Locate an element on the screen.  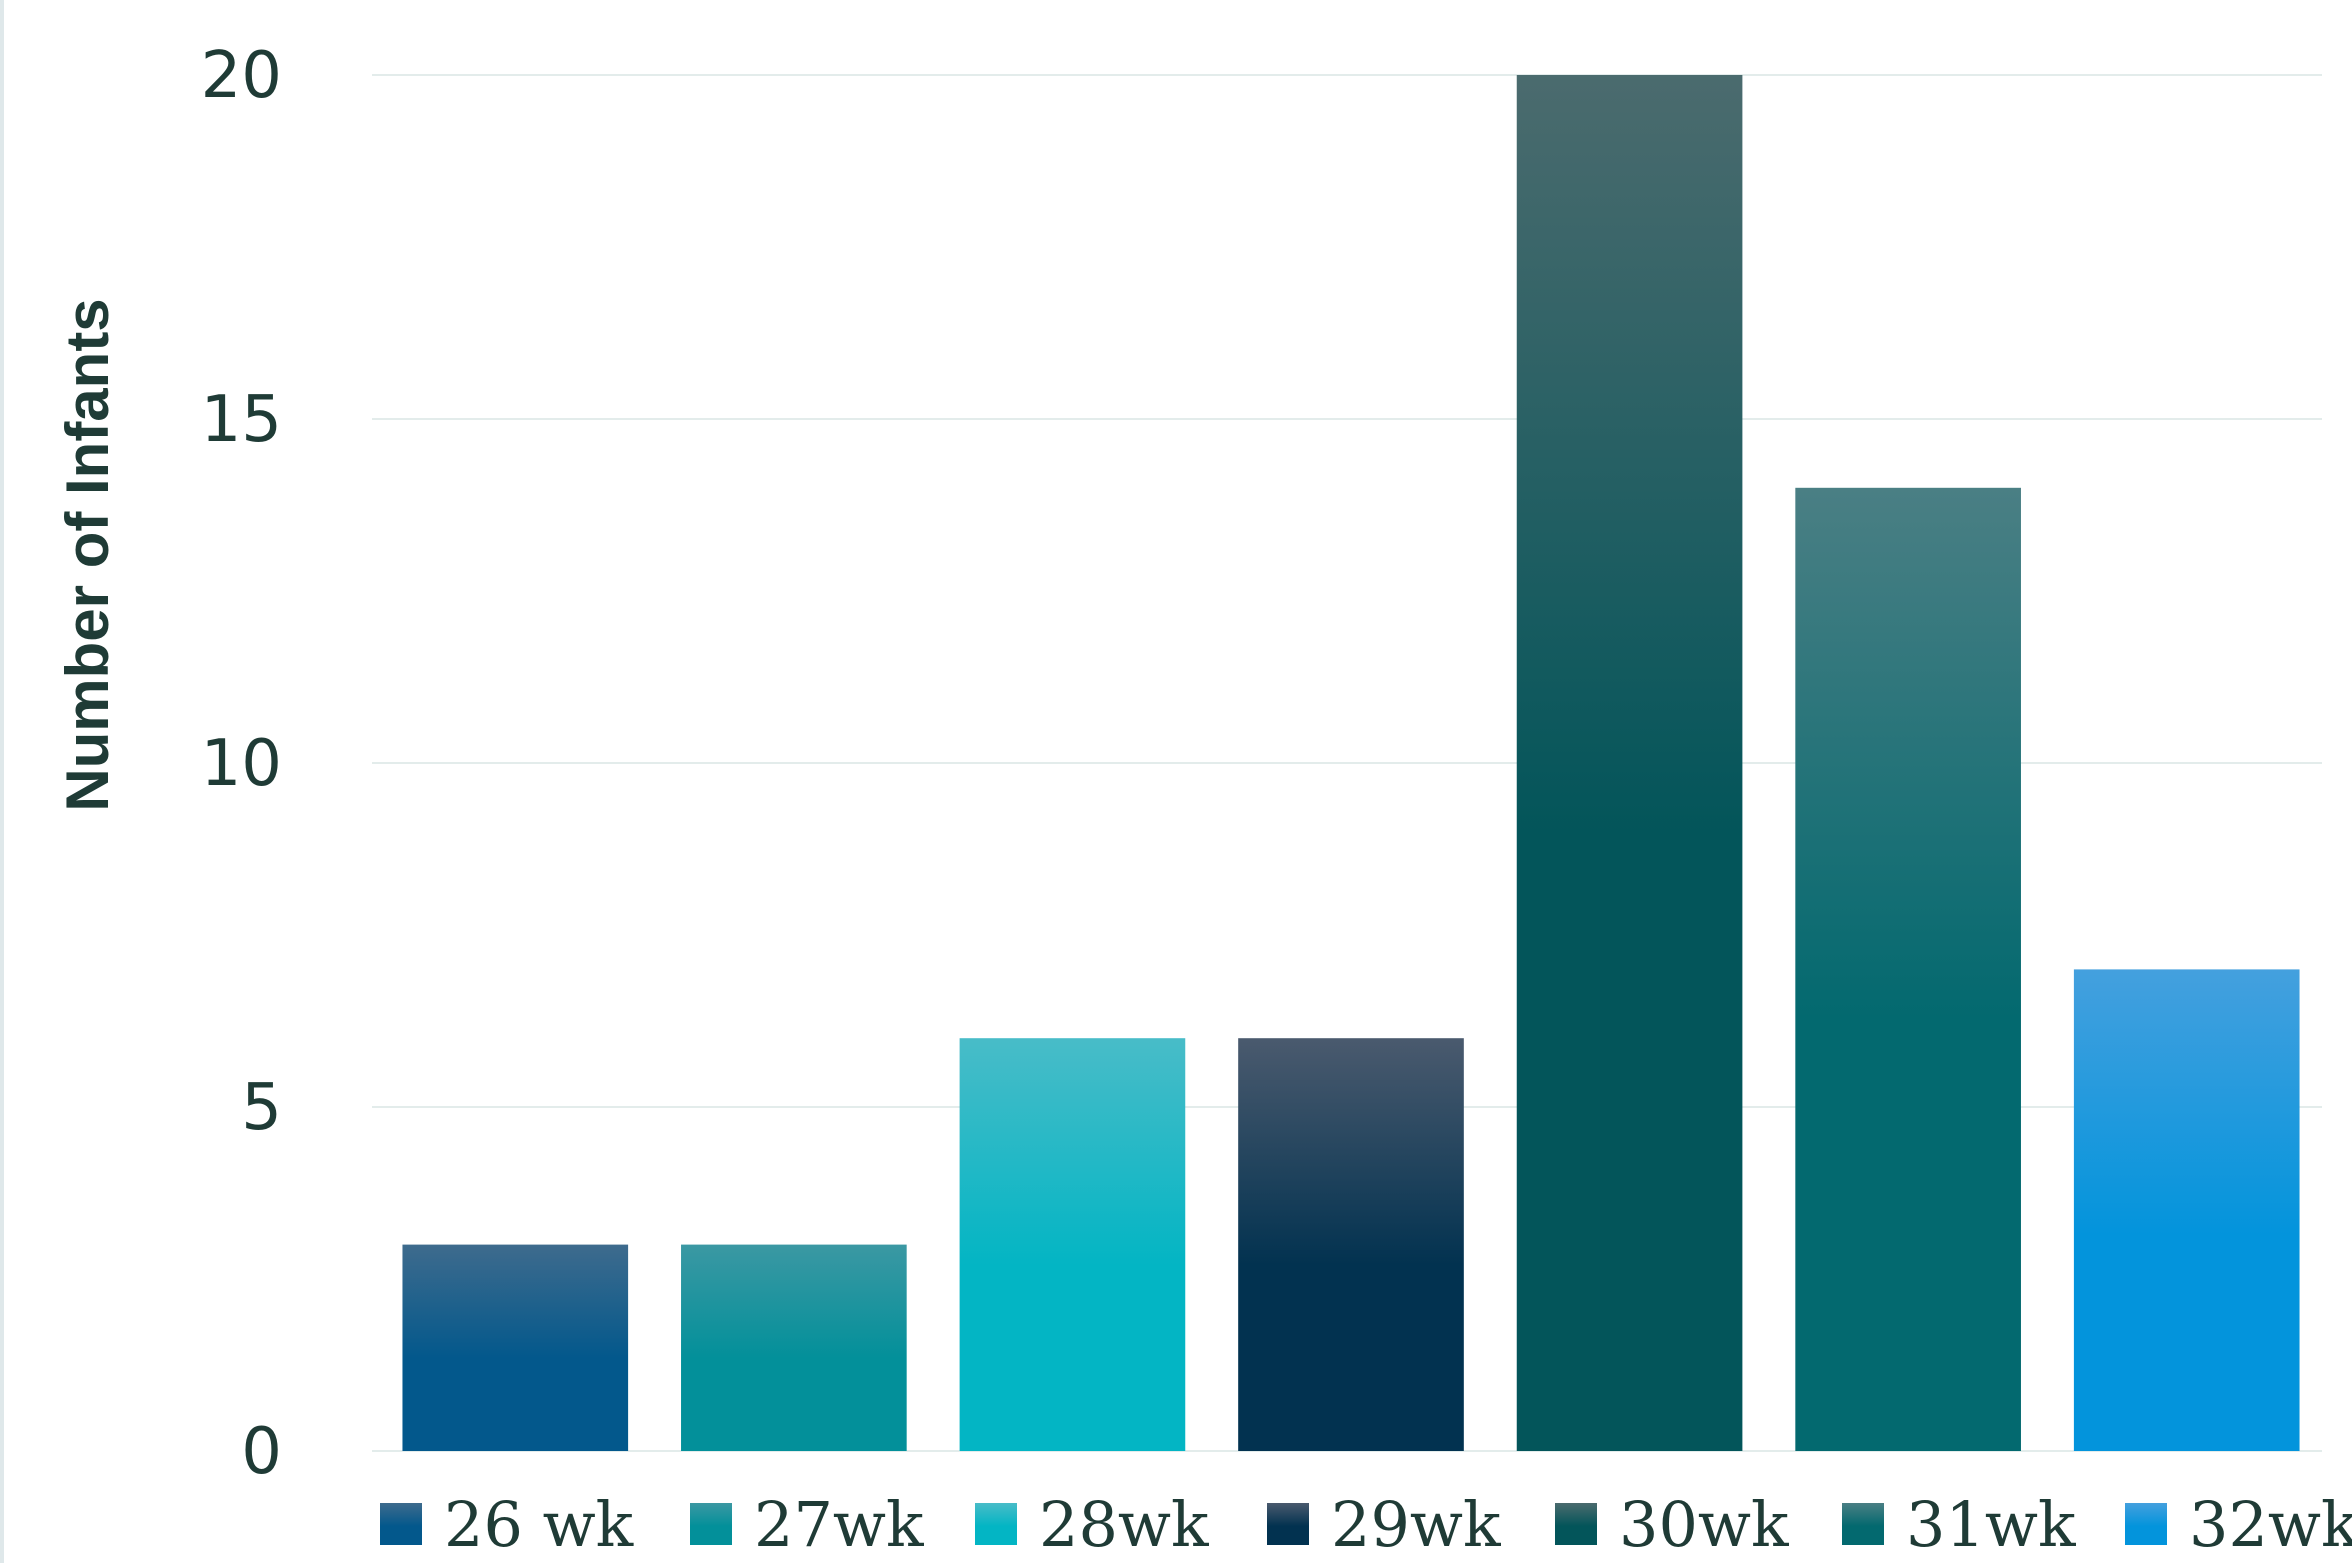
legend-label: 31wk is located at coordinates (1991, 1524).